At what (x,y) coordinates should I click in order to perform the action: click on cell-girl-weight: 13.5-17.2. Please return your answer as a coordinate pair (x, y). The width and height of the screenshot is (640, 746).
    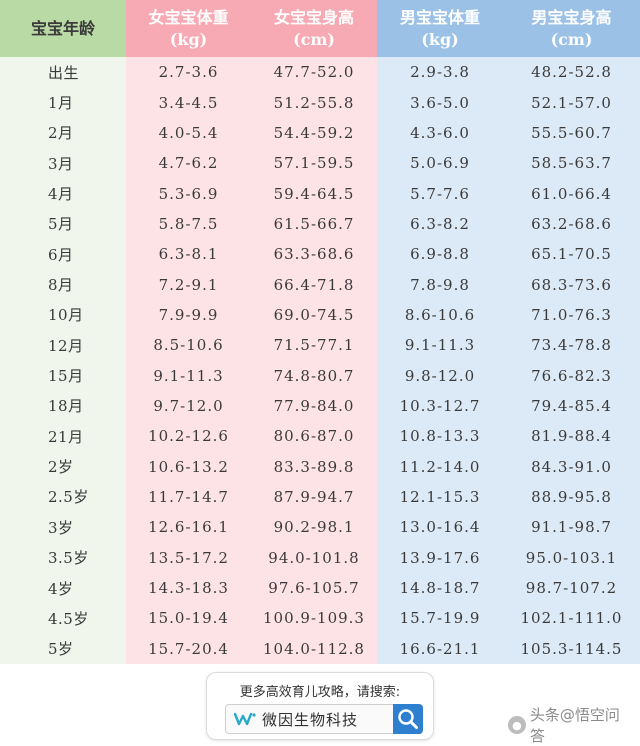
    Looking at the image, I should click on (188, 557).